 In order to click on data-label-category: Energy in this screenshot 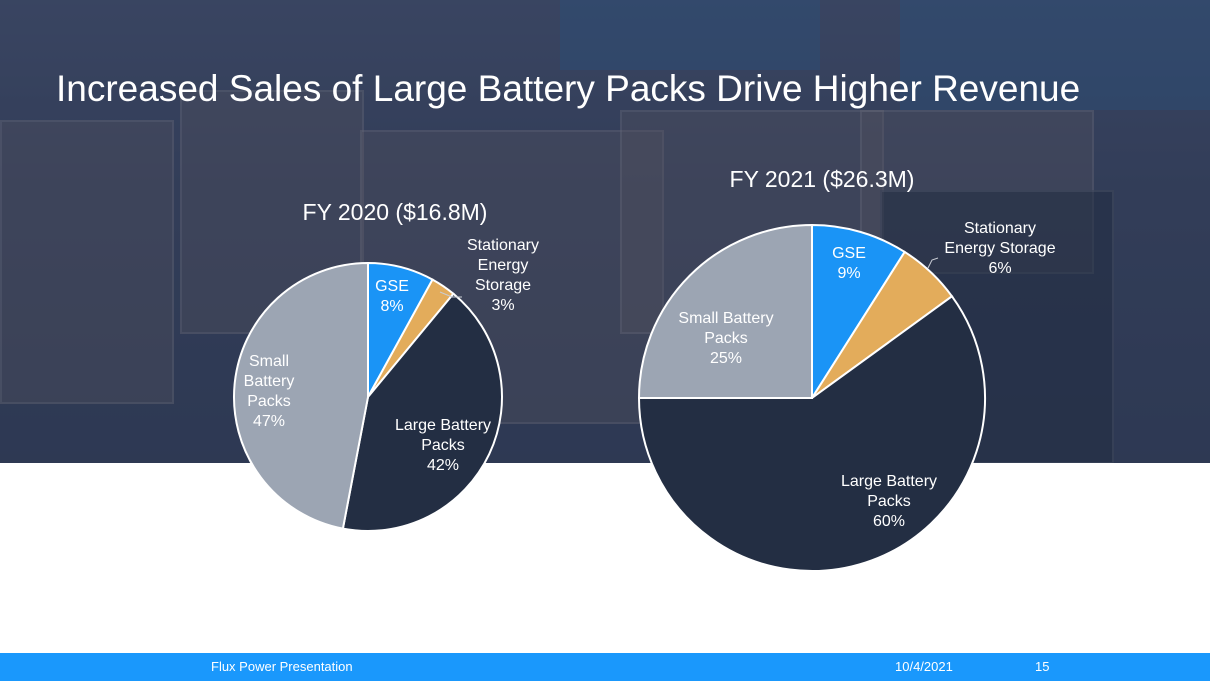, I will do `click(503, 265)`.